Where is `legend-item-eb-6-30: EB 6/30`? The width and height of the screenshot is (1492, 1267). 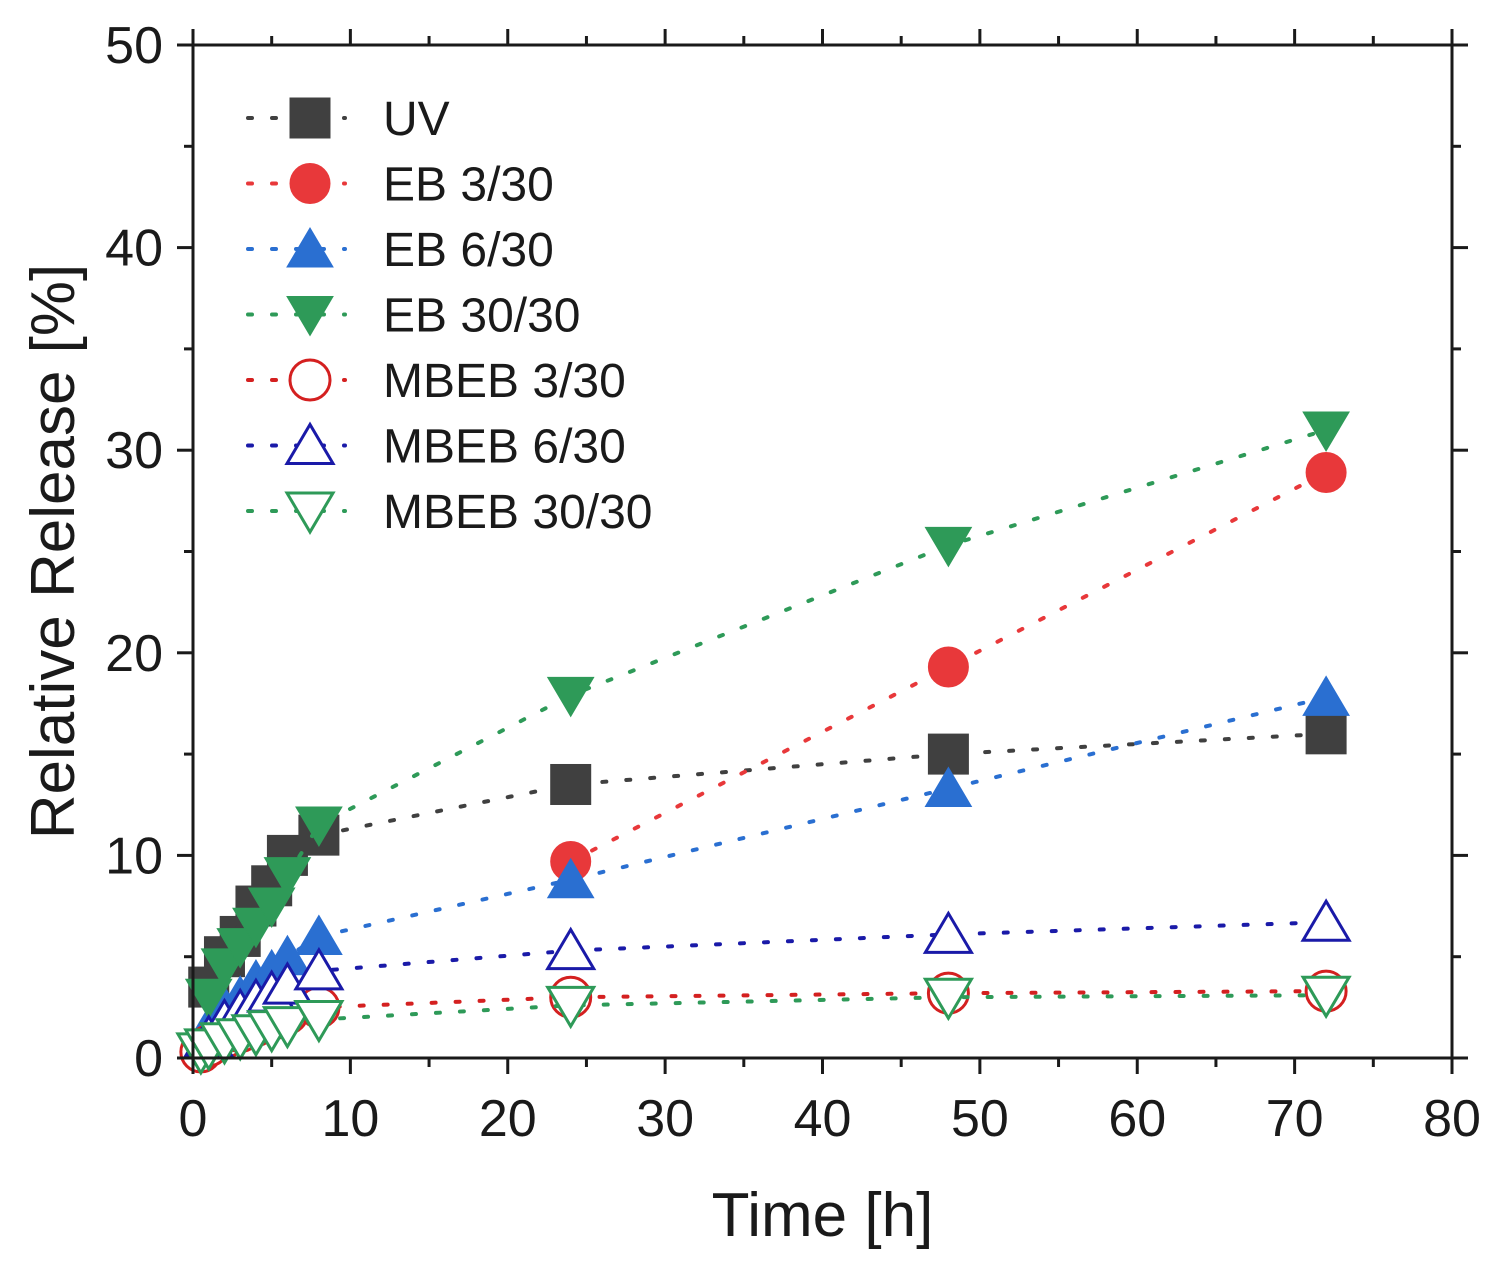
legend-item-eb-6-30: EB 6/30 is located at coordinates (400, 250).